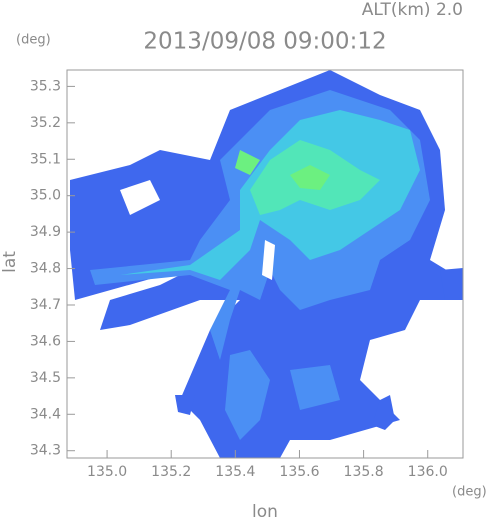  Describe the element at coordinates (10, 262) in the screenshot. I see `y-axis-label: lat` at that location.